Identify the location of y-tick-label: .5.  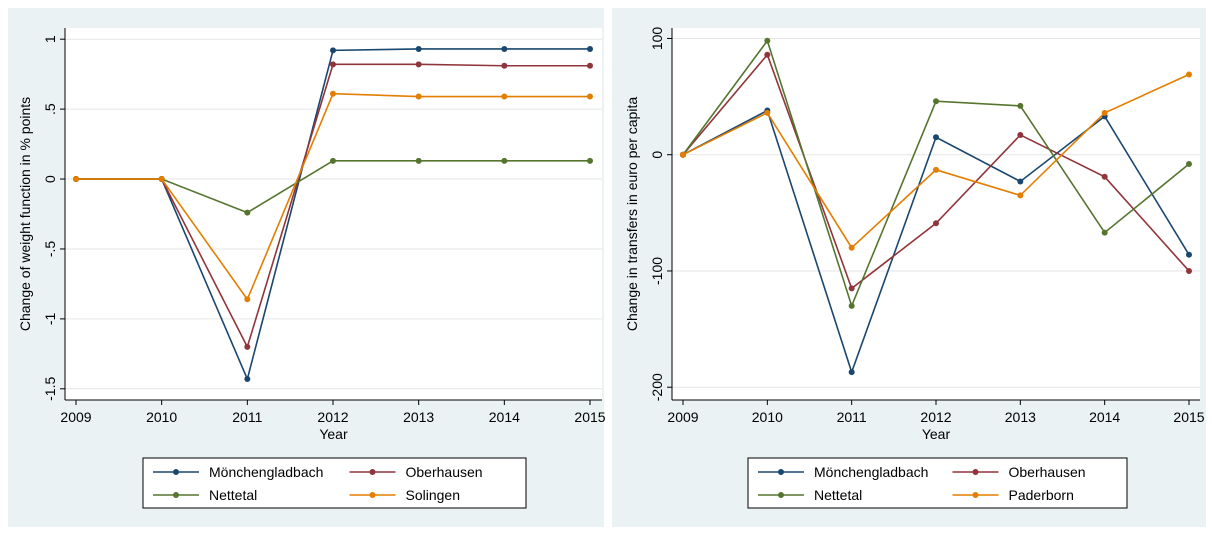
(50, 109).